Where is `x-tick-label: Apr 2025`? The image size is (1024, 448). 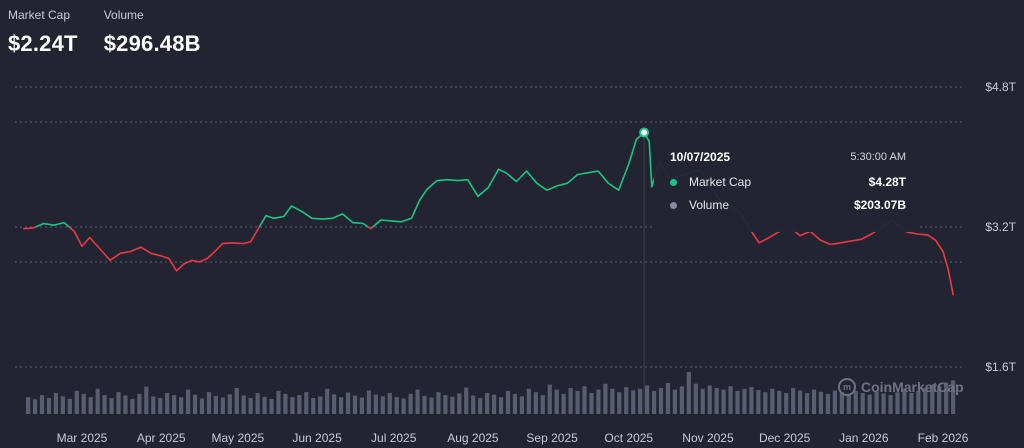 x-tick-label: Apr 2025 is located at coordinates (161, 438).